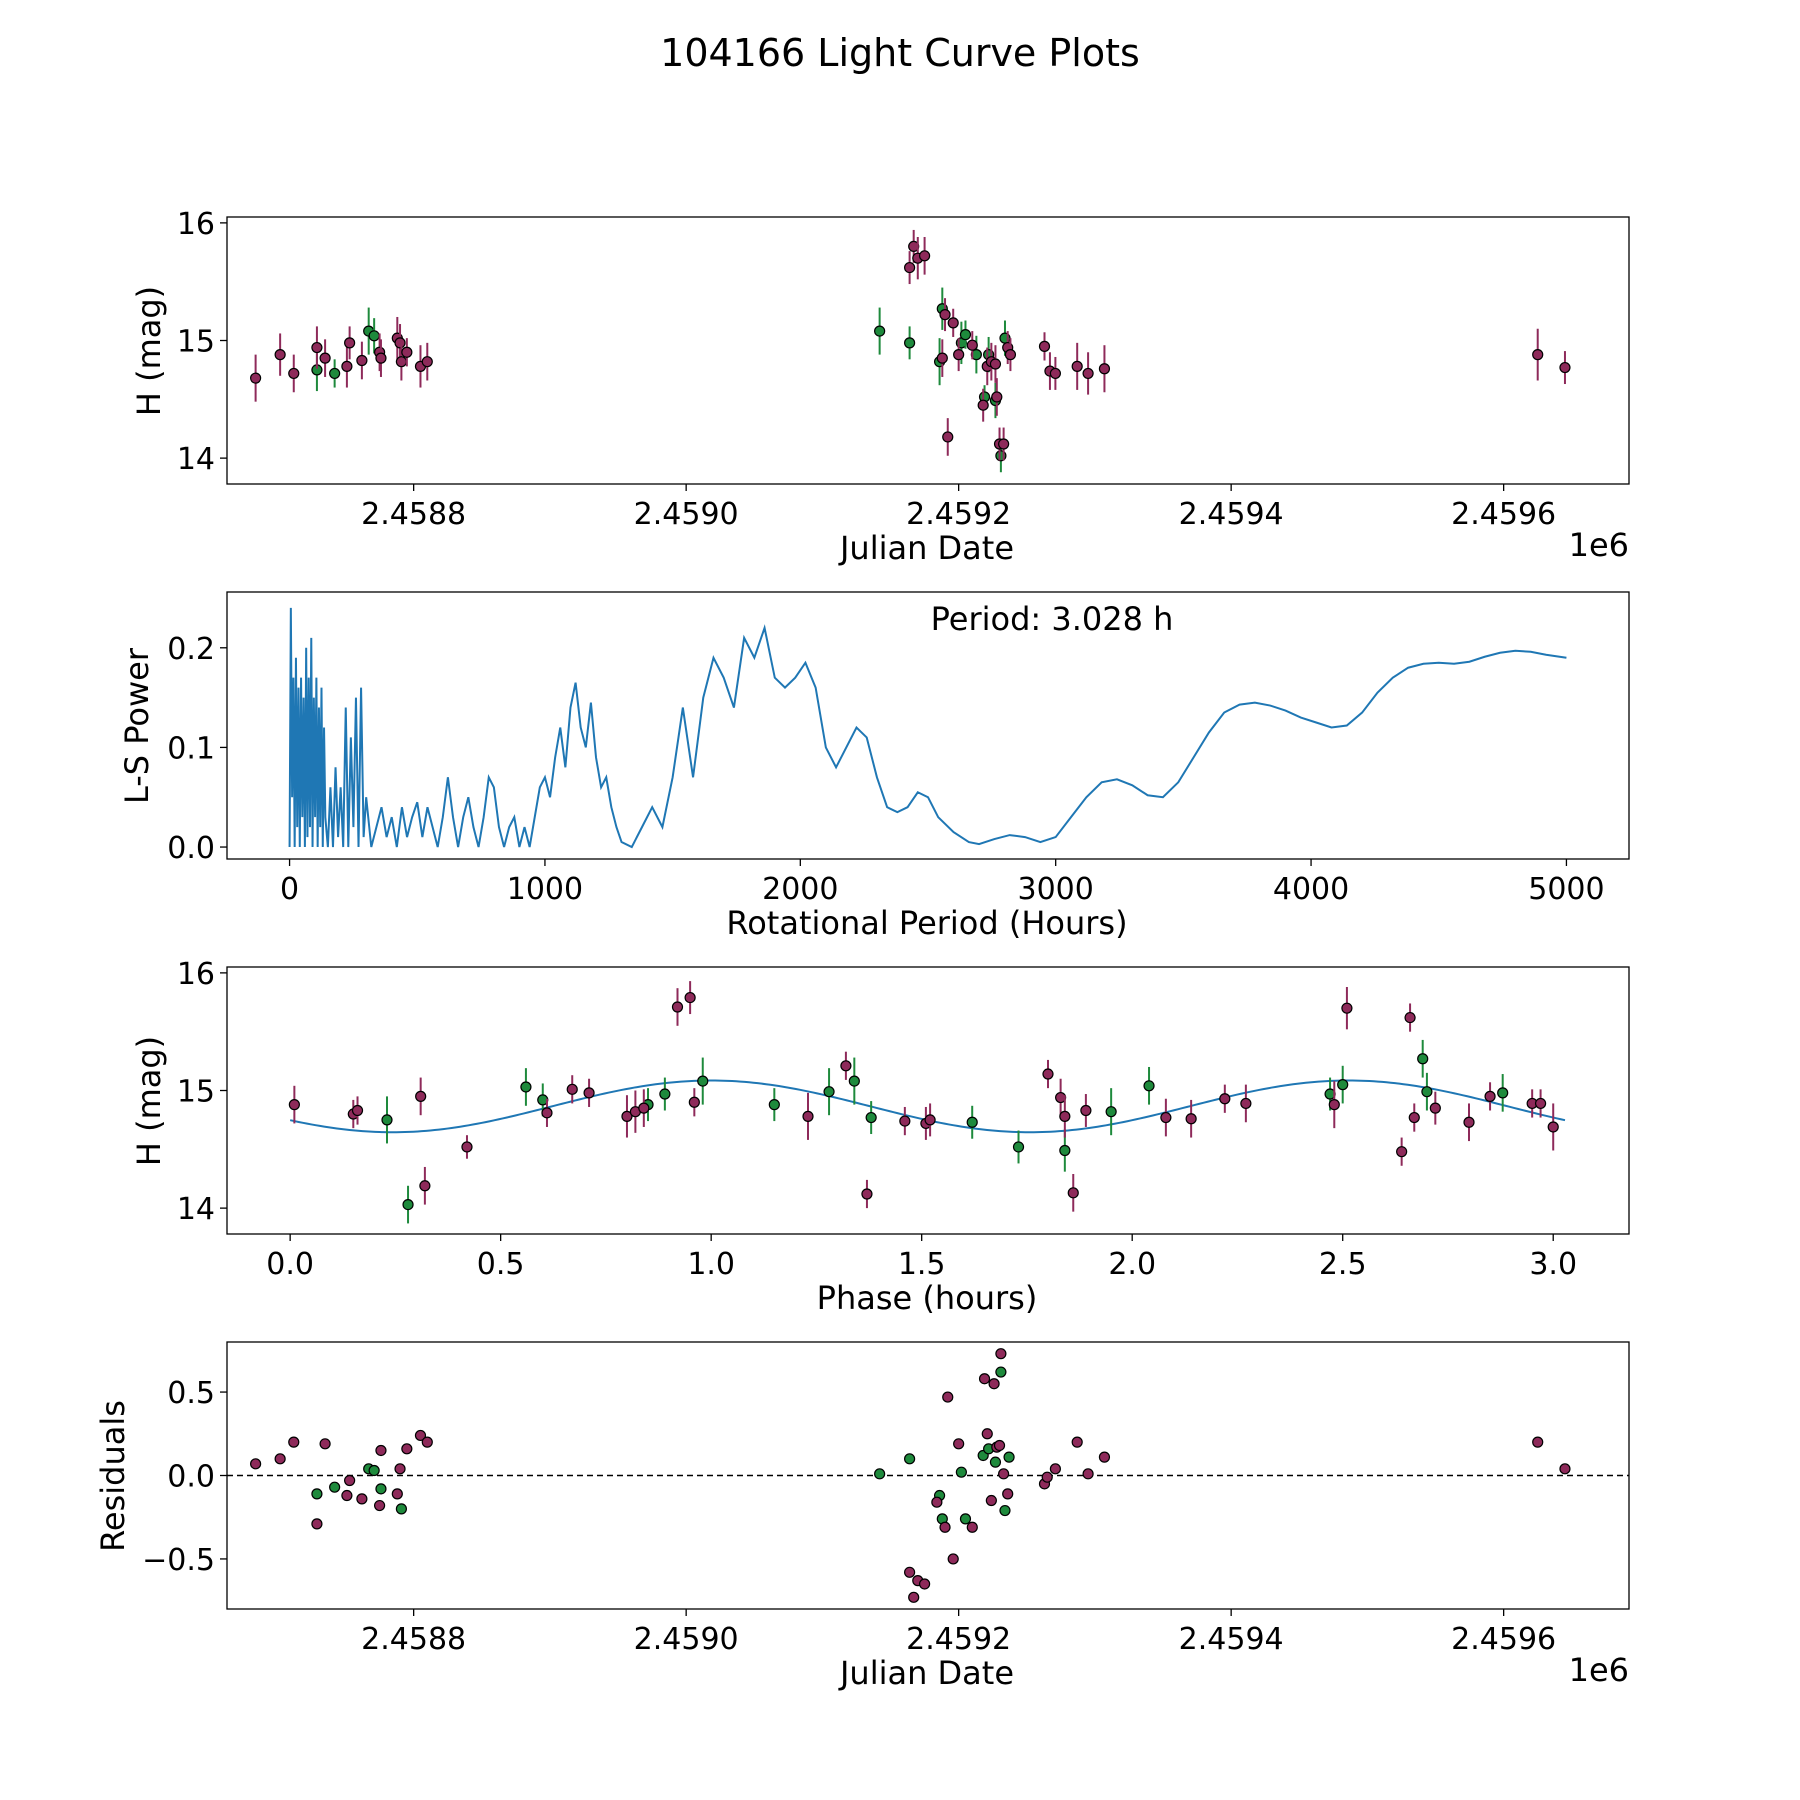 The width and height of the screenshot is (1800, 1800). What do you see at coordinates (290, 1264) in the screenshot?
I see `phasefold-xtick-label: 0.0` at bounding box center [290, 1264].